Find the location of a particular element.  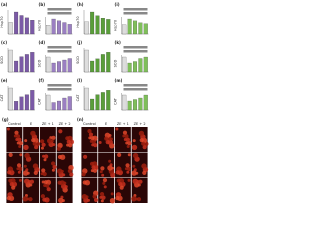

panel-label: (m) is located at coordinates (119, 80).